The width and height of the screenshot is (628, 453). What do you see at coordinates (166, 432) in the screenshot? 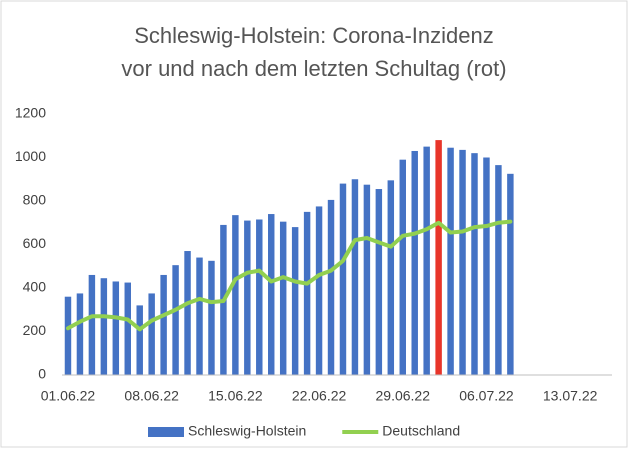
I see `legend-swatch` at bounding box center [166, 432].